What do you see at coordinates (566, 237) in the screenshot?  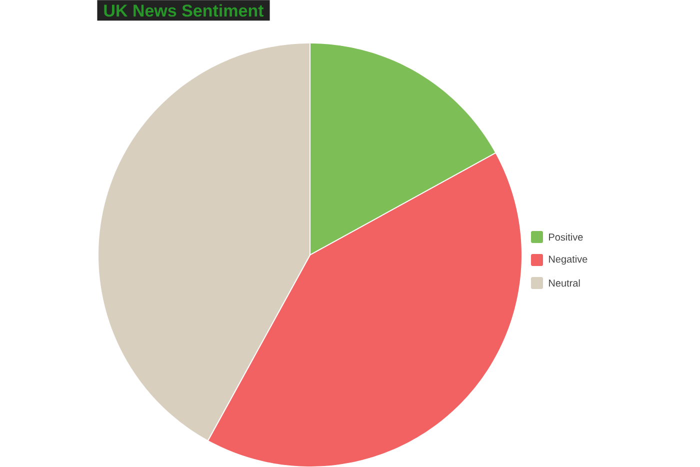 I see `legend-label: Positive` at bounding box center [566, 237].